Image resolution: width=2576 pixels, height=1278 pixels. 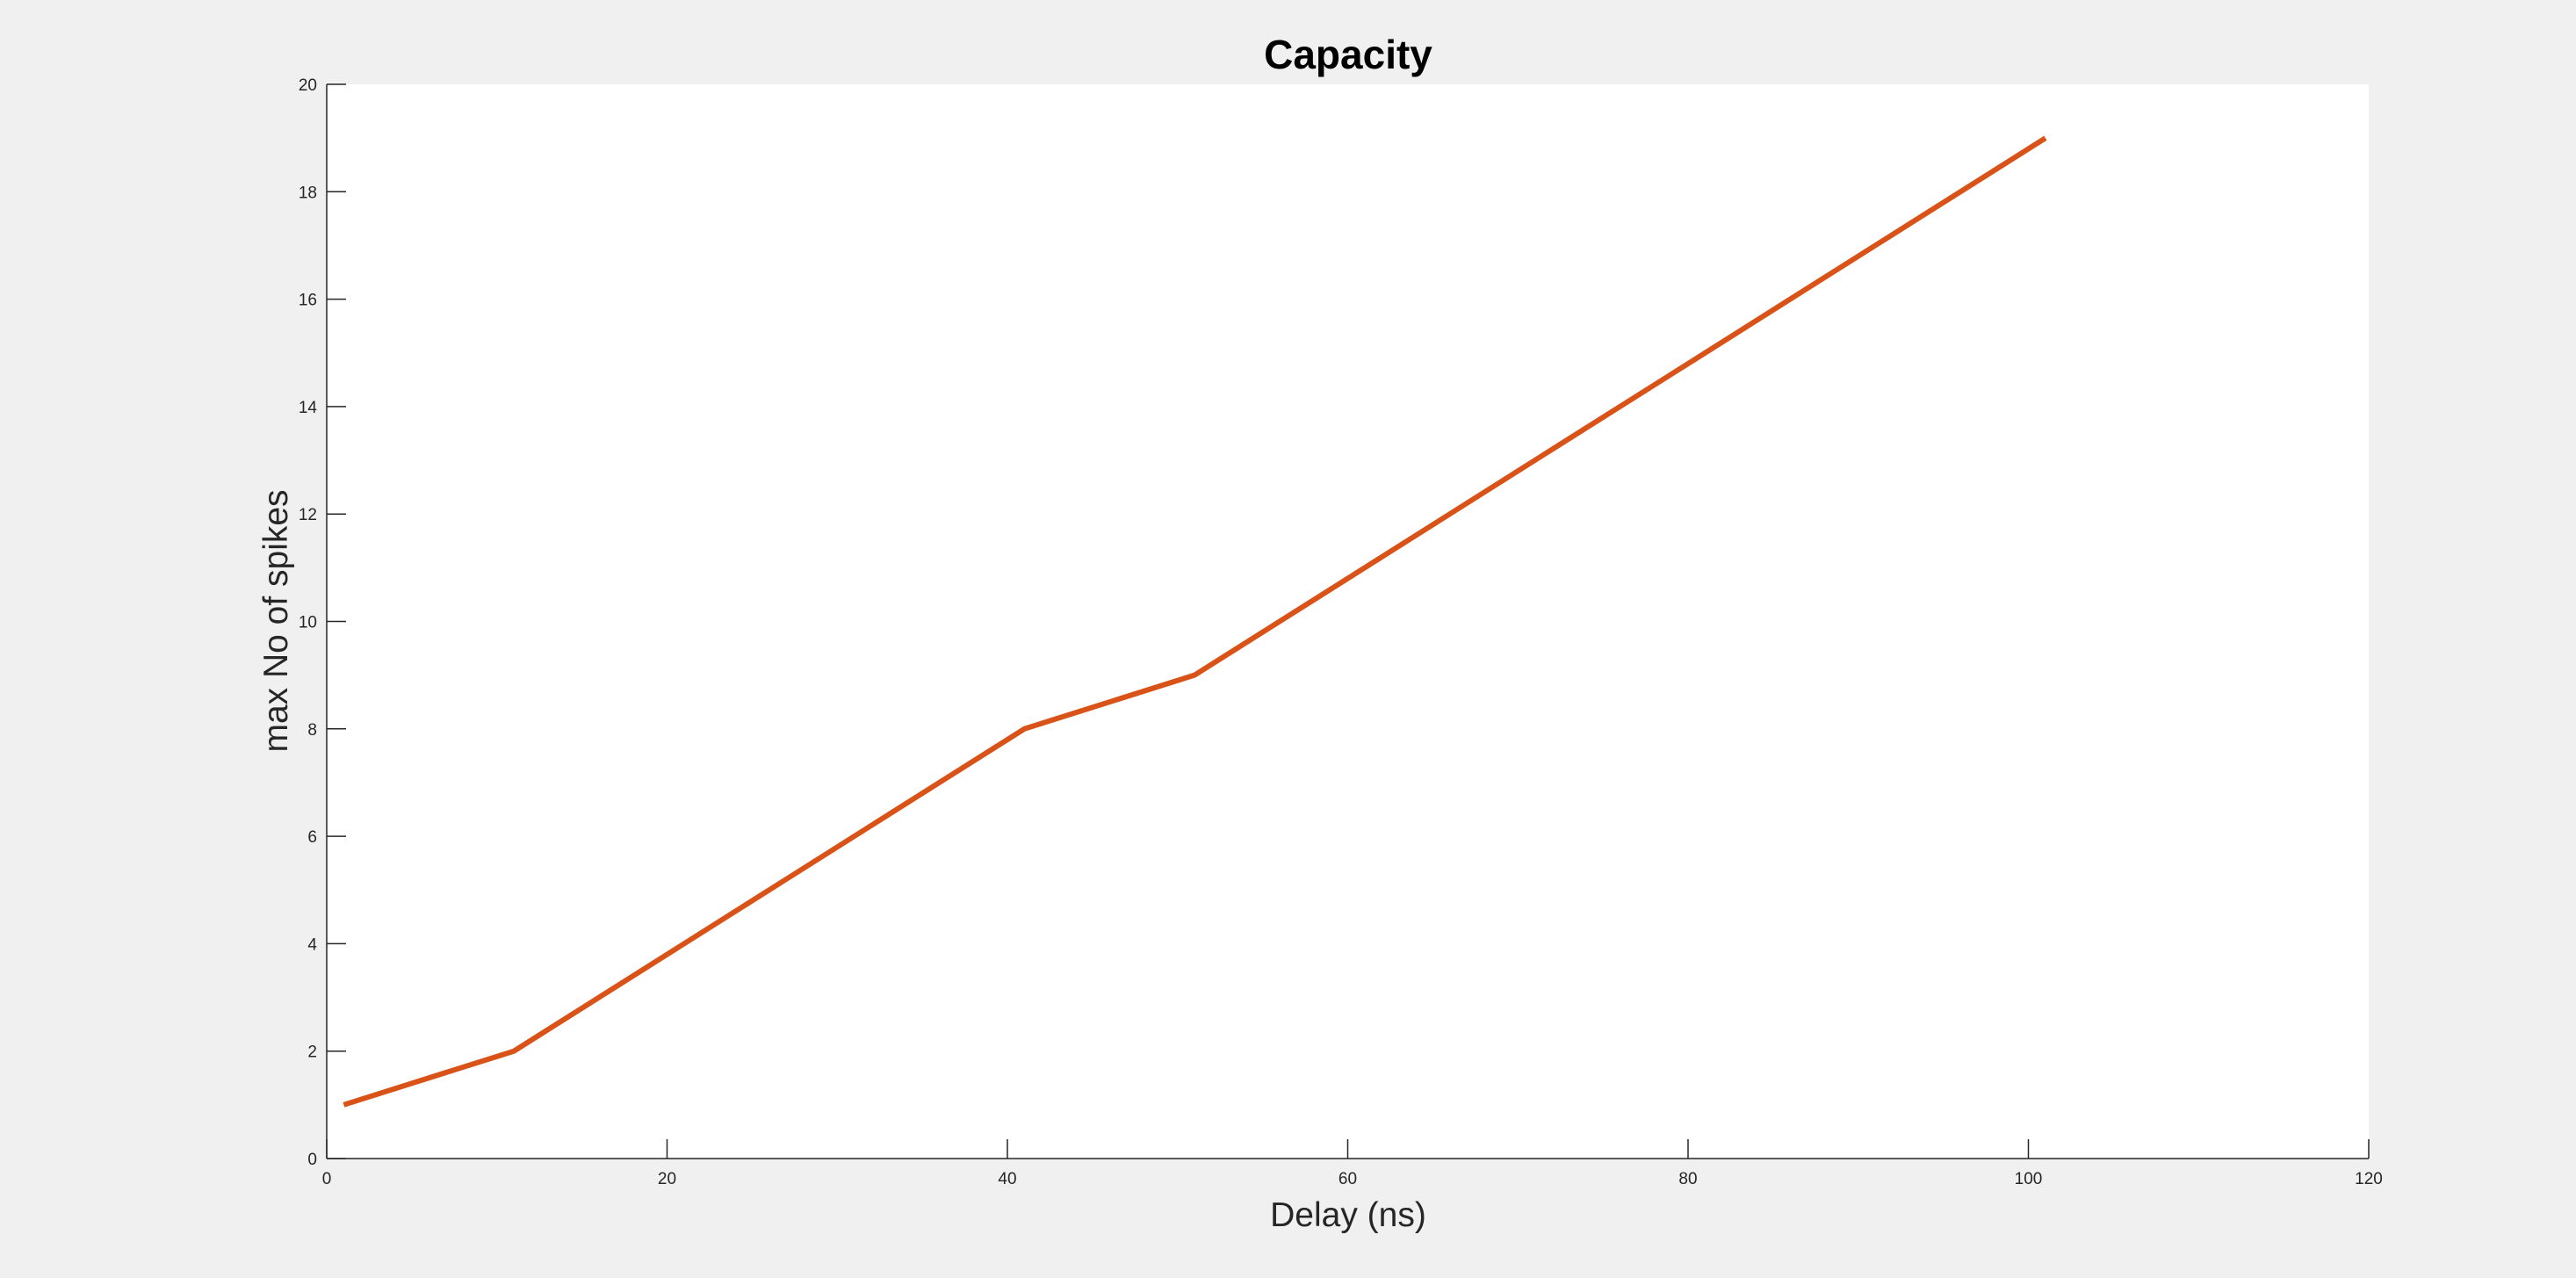 What do you see at coordinates (1007, 1179) in the screenshot?
I see `x-tick-label: 40` at bounding box center [1007, 1179].